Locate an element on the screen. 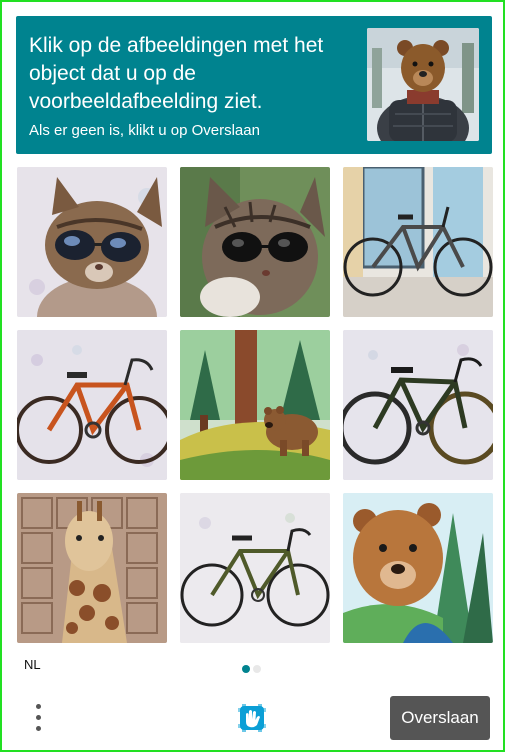  vertical-ellipsis-icon is located at coordinates (39, 718).